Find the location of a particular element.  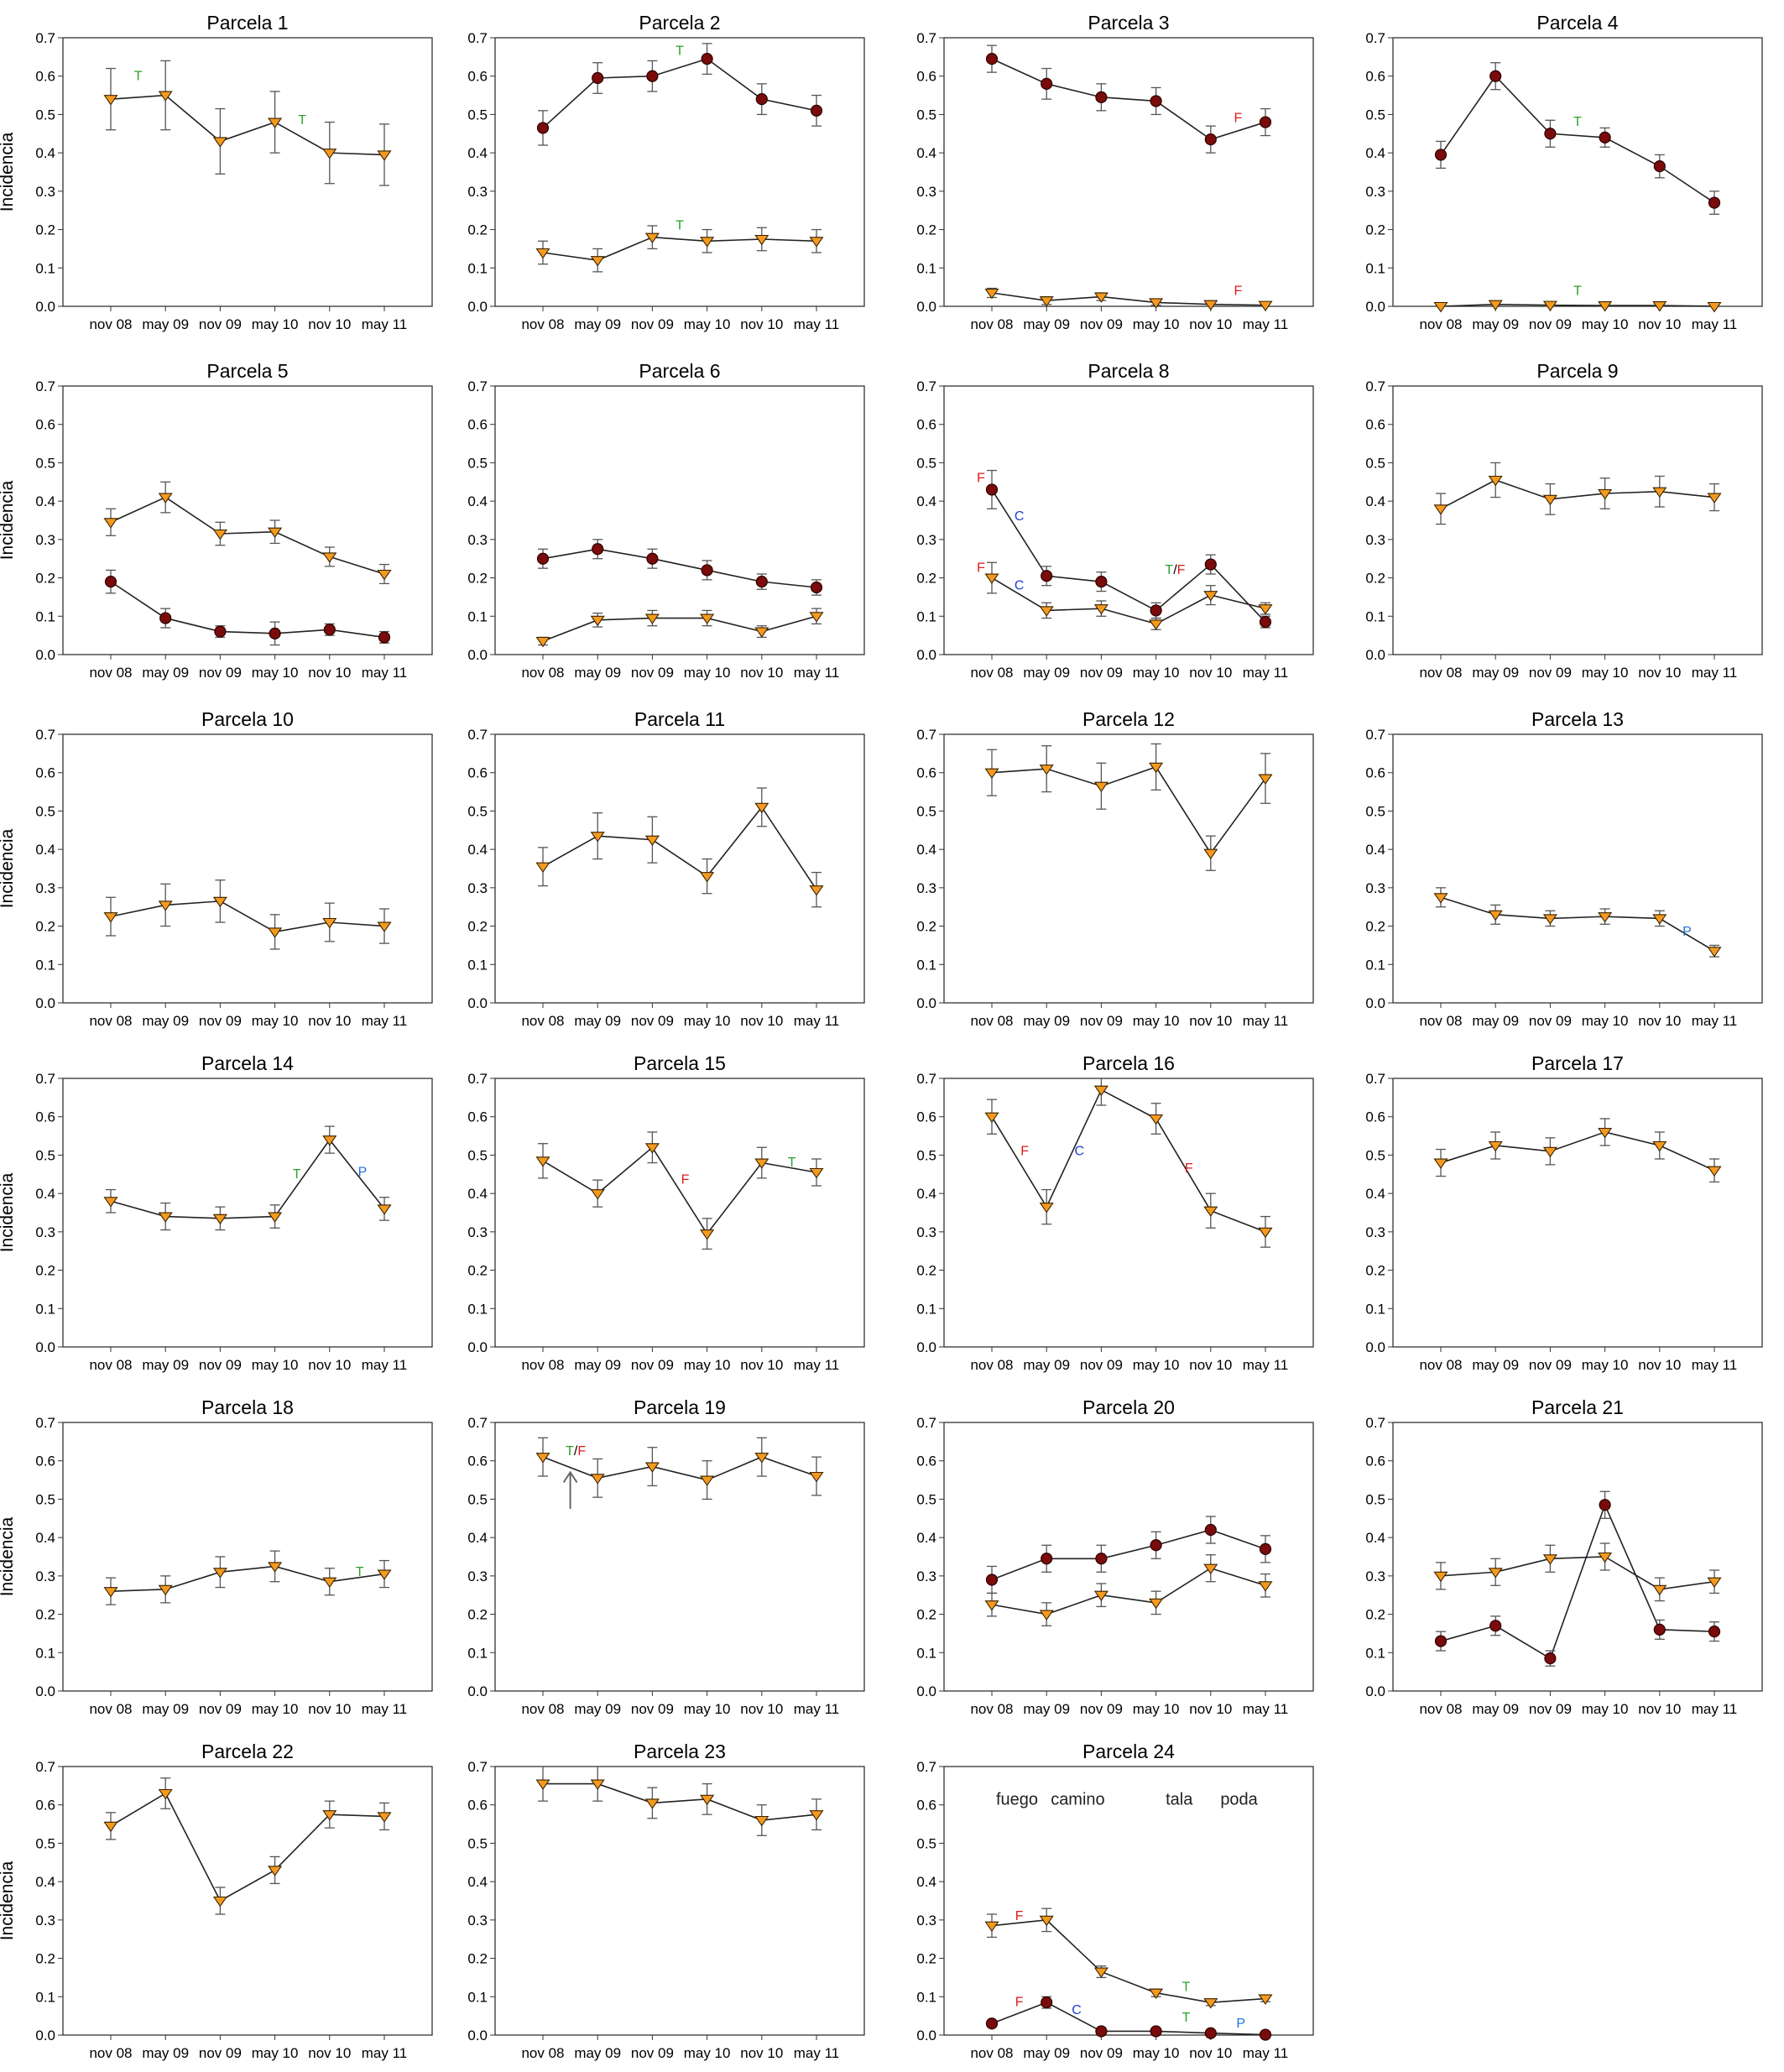

x-tick-label: may 09 is located at coordinates (1046, 2053).